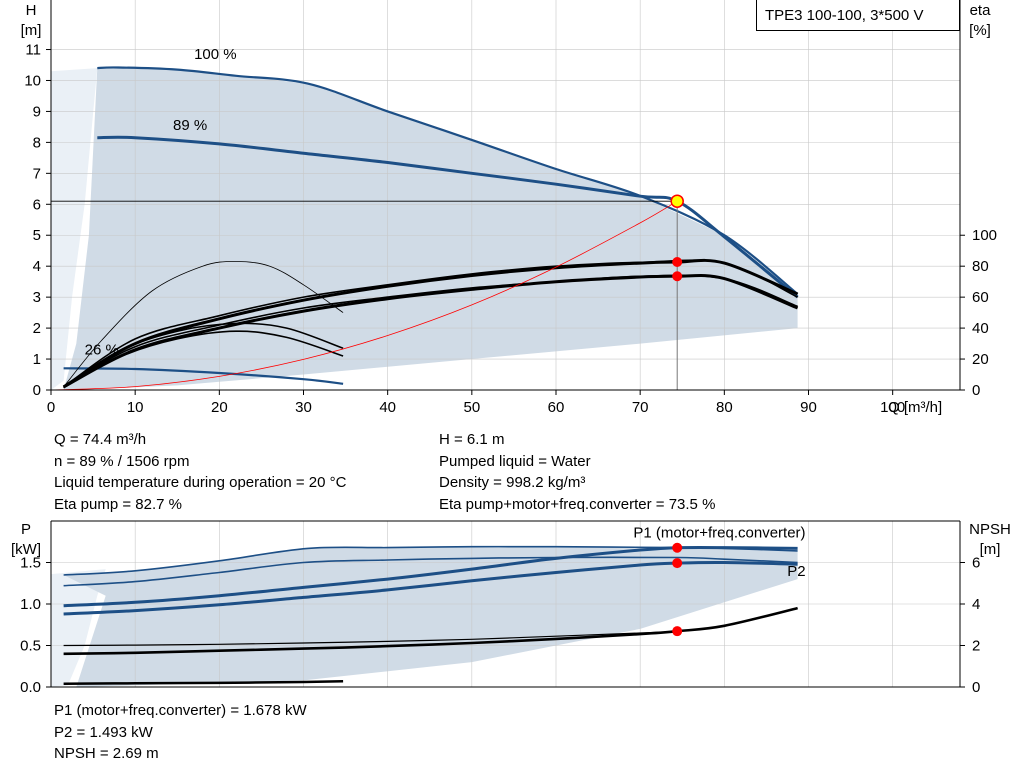 The height and width of the screenshot is (781, 1024). Describe the element at coordinates (78, 628) in the screenshot. I see `power-area-light` at that location.